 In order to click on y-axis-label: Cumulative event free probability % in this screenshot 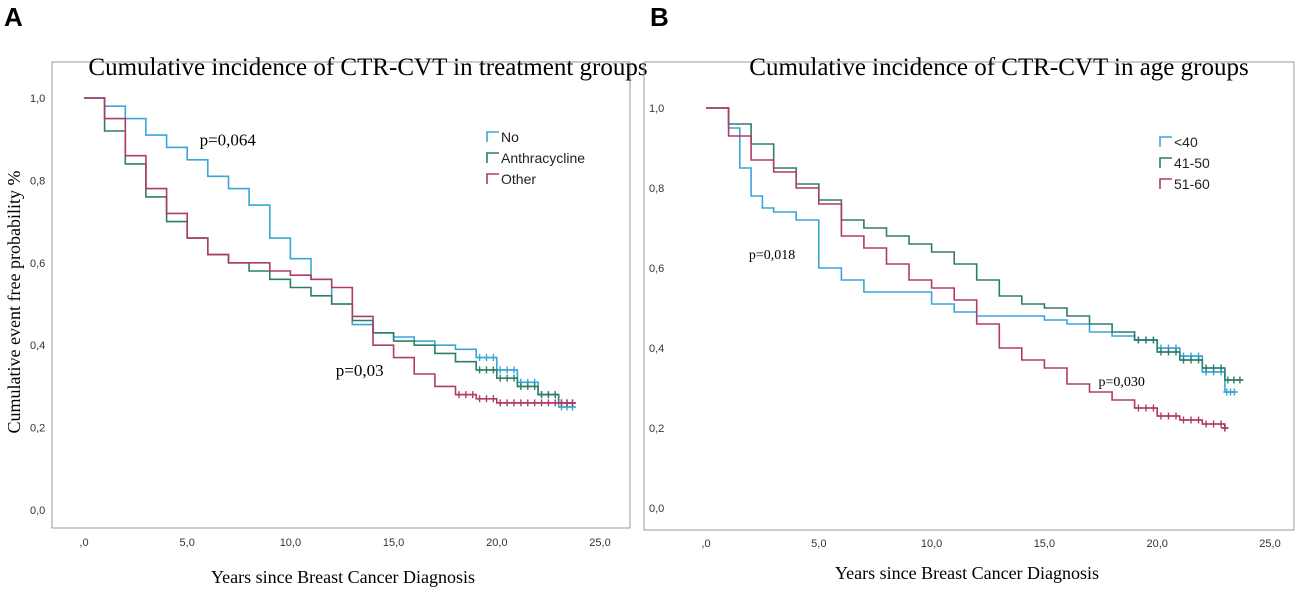, I will do `click(14, 302)`.